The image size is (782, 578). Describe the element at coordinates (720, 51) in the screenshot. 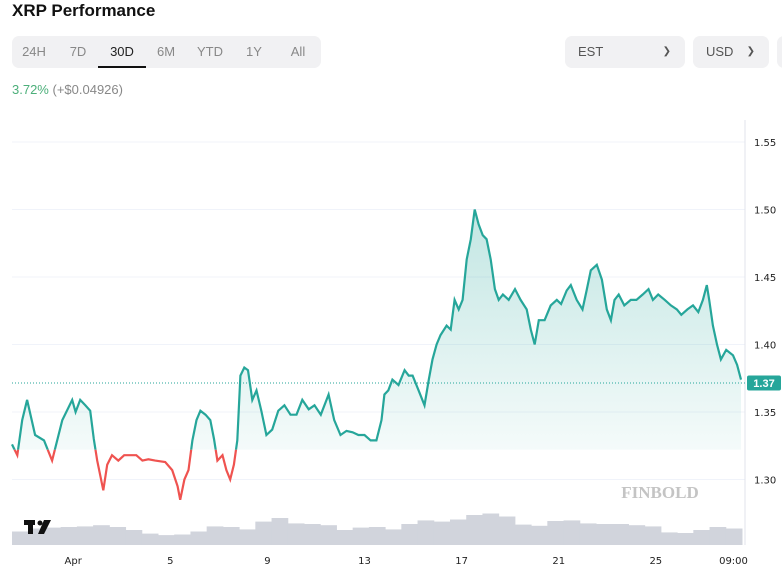

I see `currency-value: USD` at that location.